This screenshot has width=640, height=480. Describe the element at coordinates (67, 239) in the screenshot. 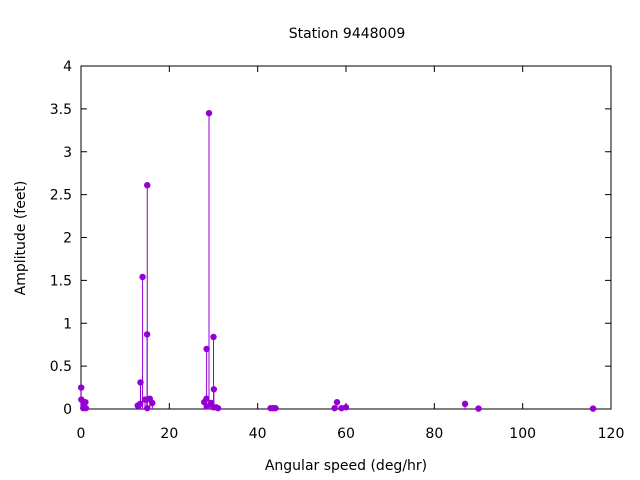

I see `y-tick-label: 2` at that location.